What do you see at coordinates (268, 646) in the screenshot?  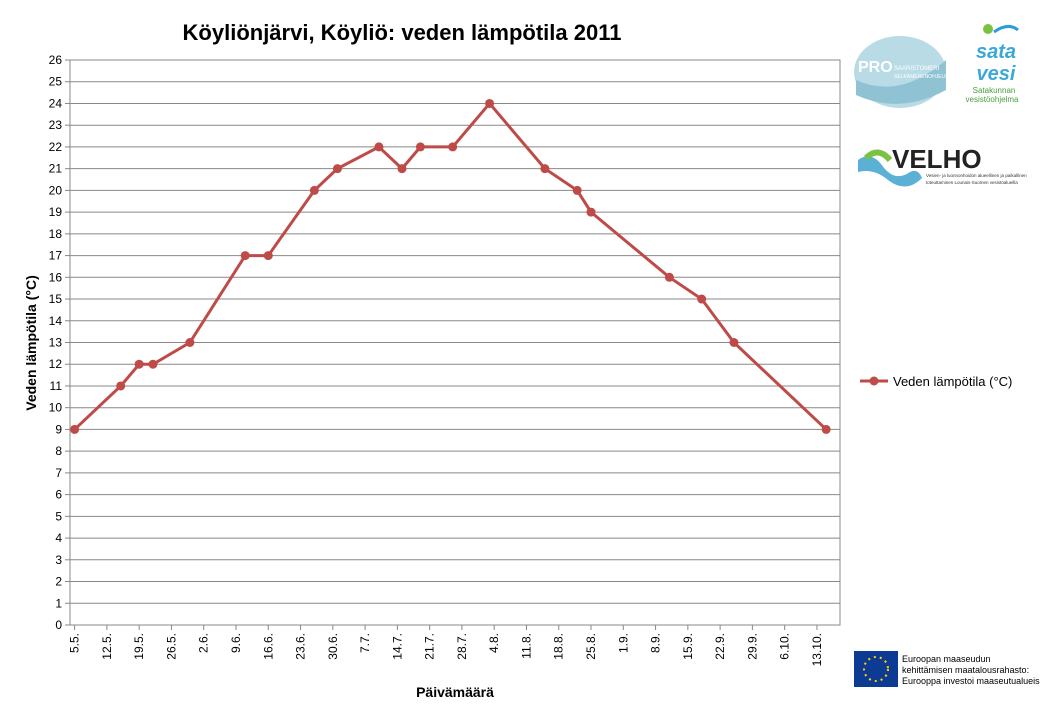 I see `x-tick-label: 16.6.` at bounding box center [268, 646].